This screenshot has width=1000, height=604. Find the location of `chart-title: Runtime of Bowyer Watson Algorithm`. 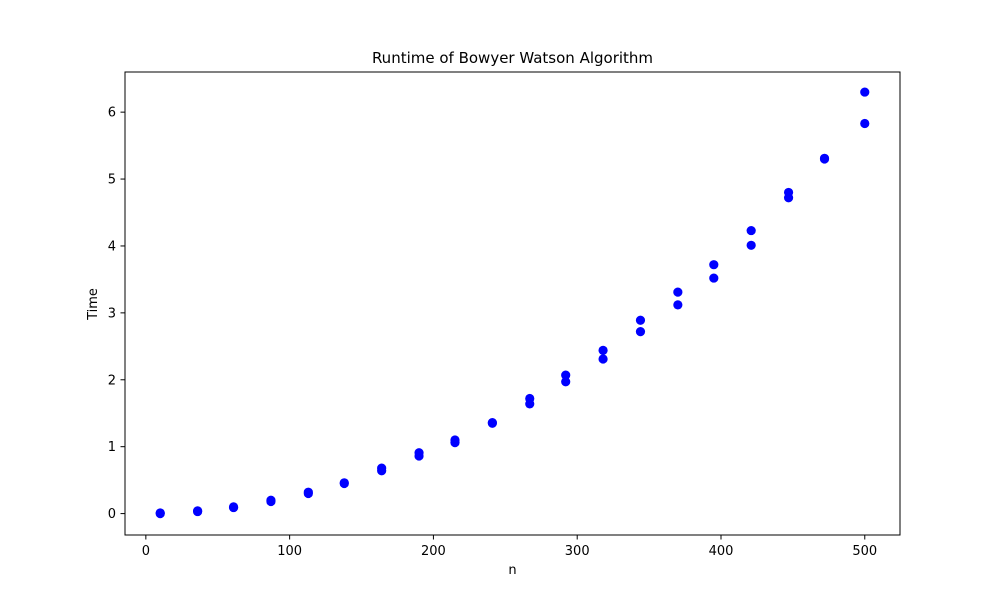

chart-title: Runtime of Bowyer Watson Algorithm is located at coordinates (512, 58).